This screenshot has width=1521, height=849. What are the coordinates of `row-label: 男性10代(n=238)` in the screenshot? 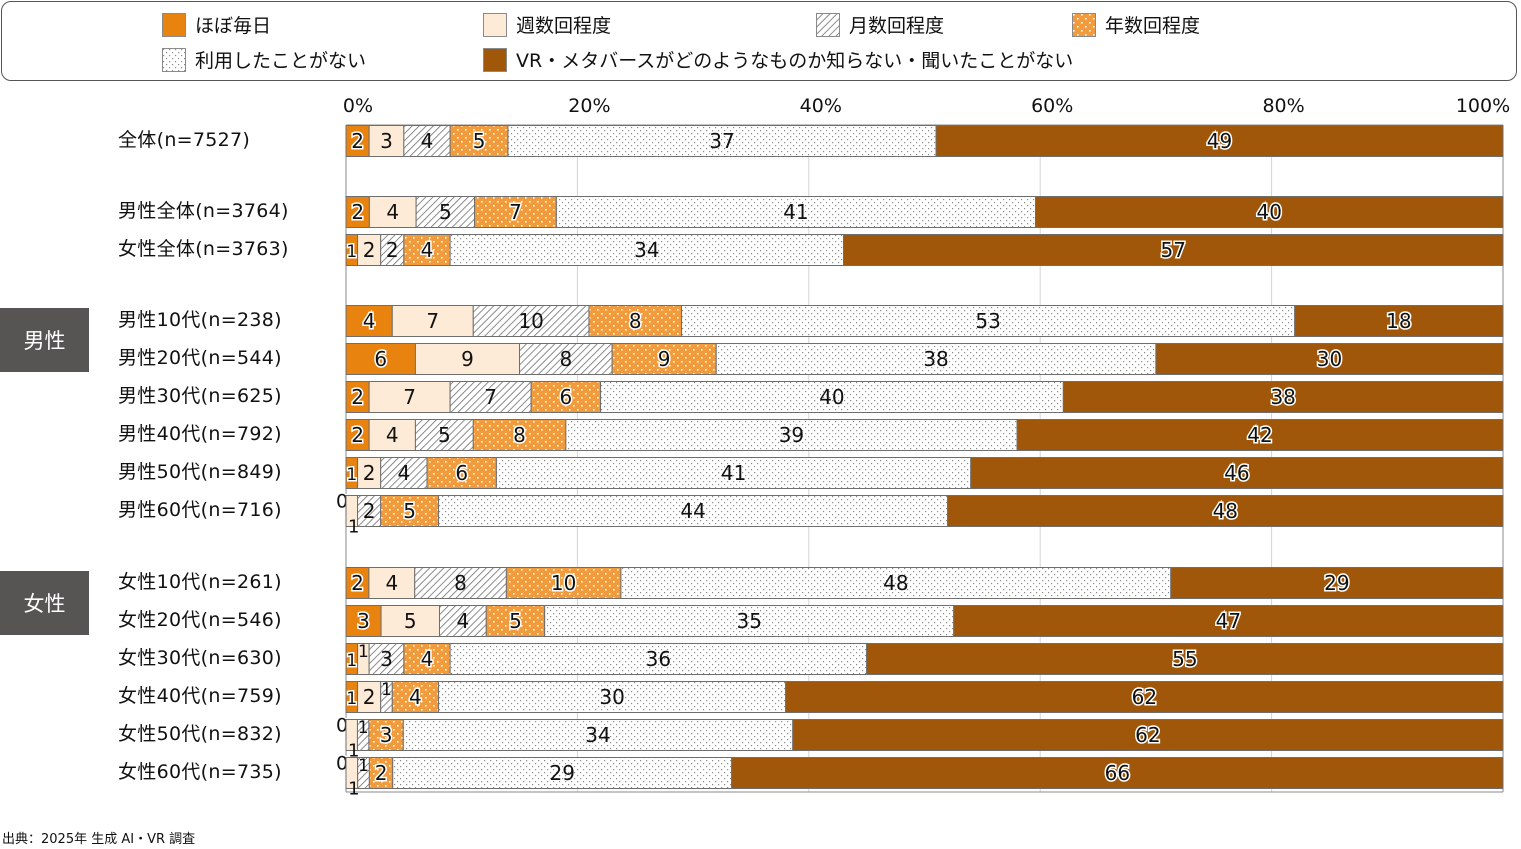 It's located at (200, 320).